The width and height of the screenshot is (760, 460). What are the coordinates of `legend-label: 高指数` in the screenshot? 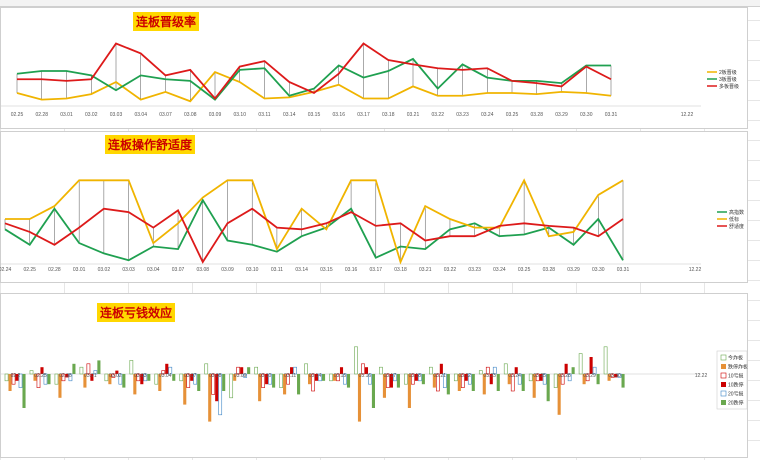 It's located at (736, 212).